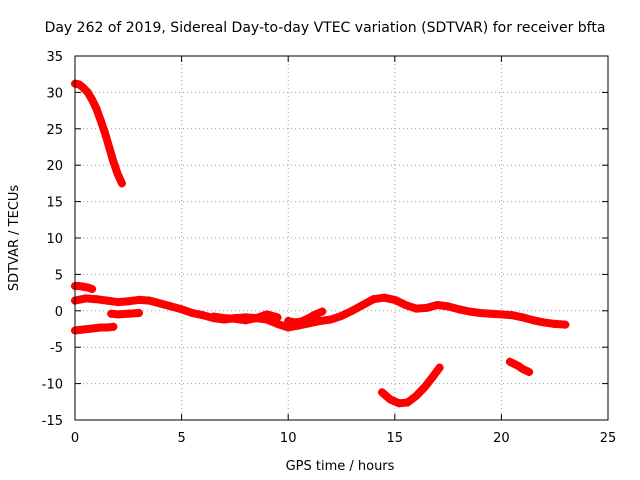 The height and width of the screenshot is (480, 640). What do you see at coordinates (98, 133) in the screenshot?
I see `series-arc-early-decline` at bounding box center [98, 133].